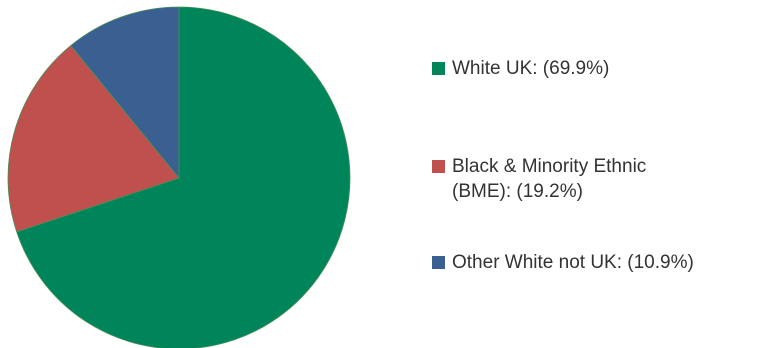 The height and width of the screenshot is (348, 764). I want to click on legend-swatch-white-uk, so click(438, 68).